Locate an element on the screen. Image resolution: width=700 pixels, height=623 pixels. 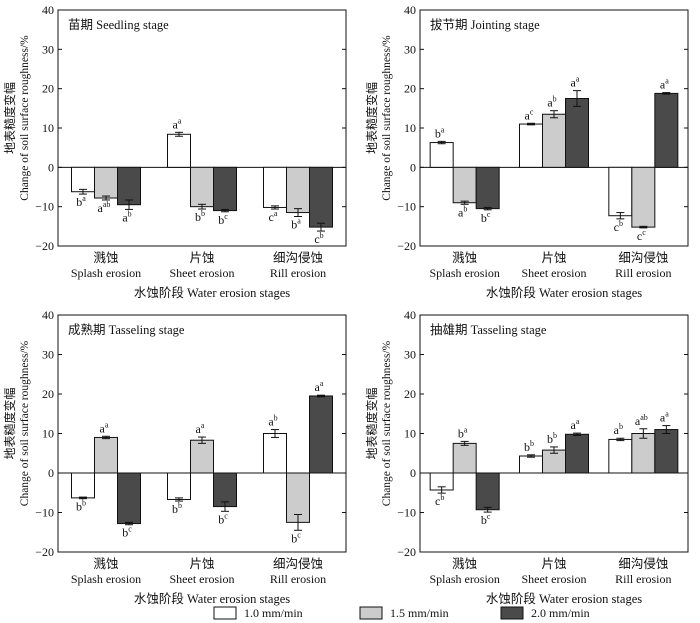
y-tick-label: −20 is located at coordinates (44, 552).